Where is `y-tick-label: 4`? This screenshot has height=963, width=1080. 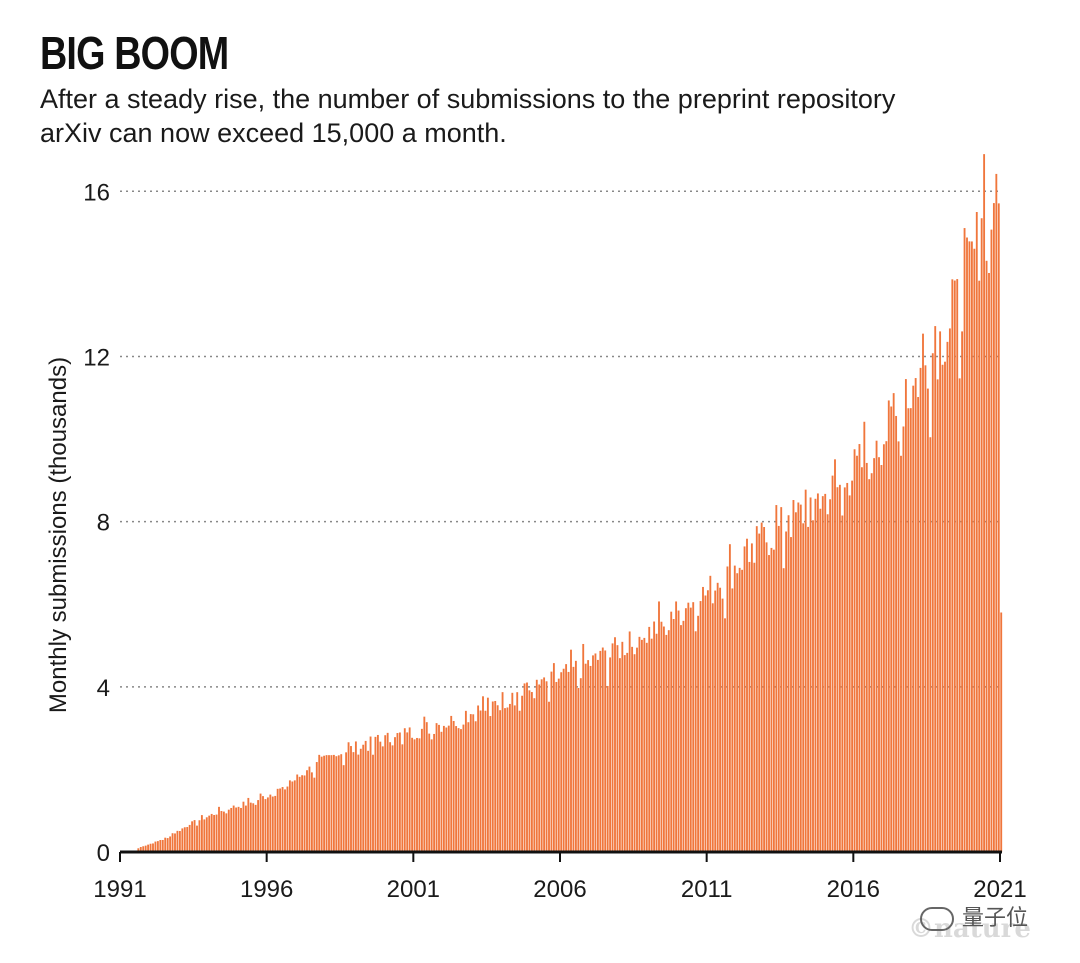
y-tick-label: 4 is located at coordinates (103, 688).